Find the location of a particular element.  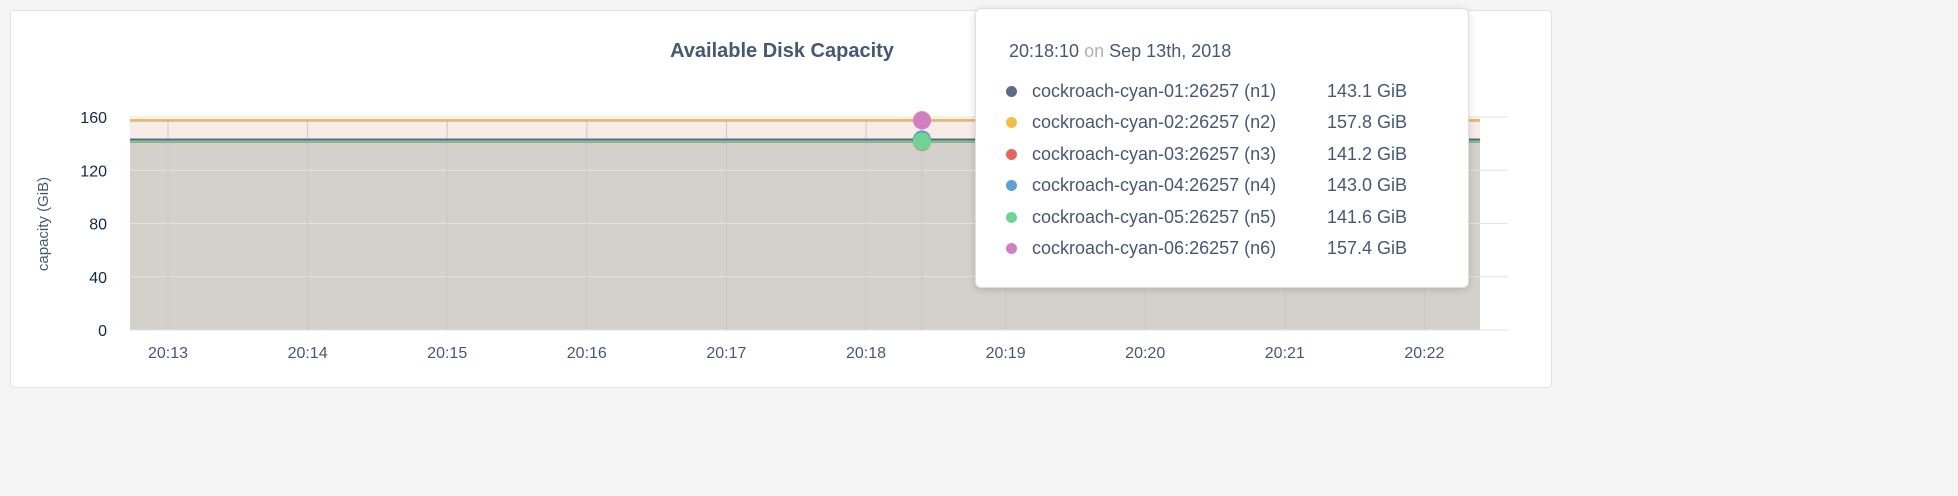

x-tick-label: 20:13 is located at coordinates (168, 353).